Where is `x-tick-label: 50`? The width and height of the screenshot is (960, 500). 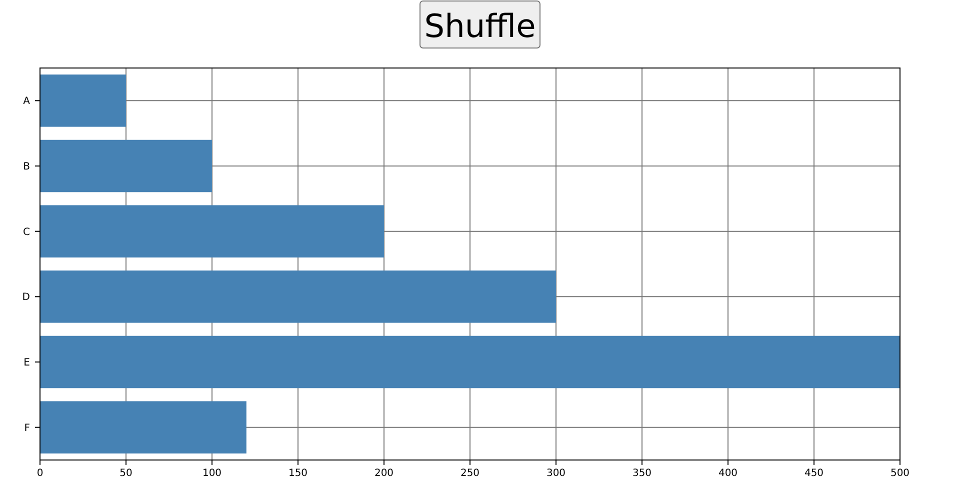
x-tick-label: 50 is located at coordinates (126, 473).